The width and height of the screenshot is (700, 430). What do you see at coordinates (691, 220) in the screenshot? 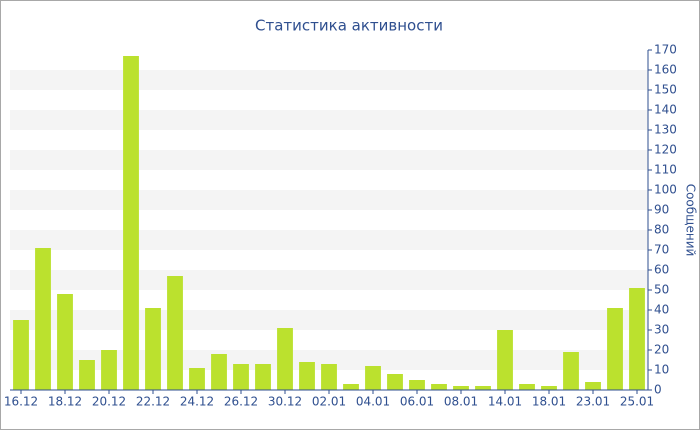
I see `y-axis-label: Сообщений` at bounding box center [691, 220].